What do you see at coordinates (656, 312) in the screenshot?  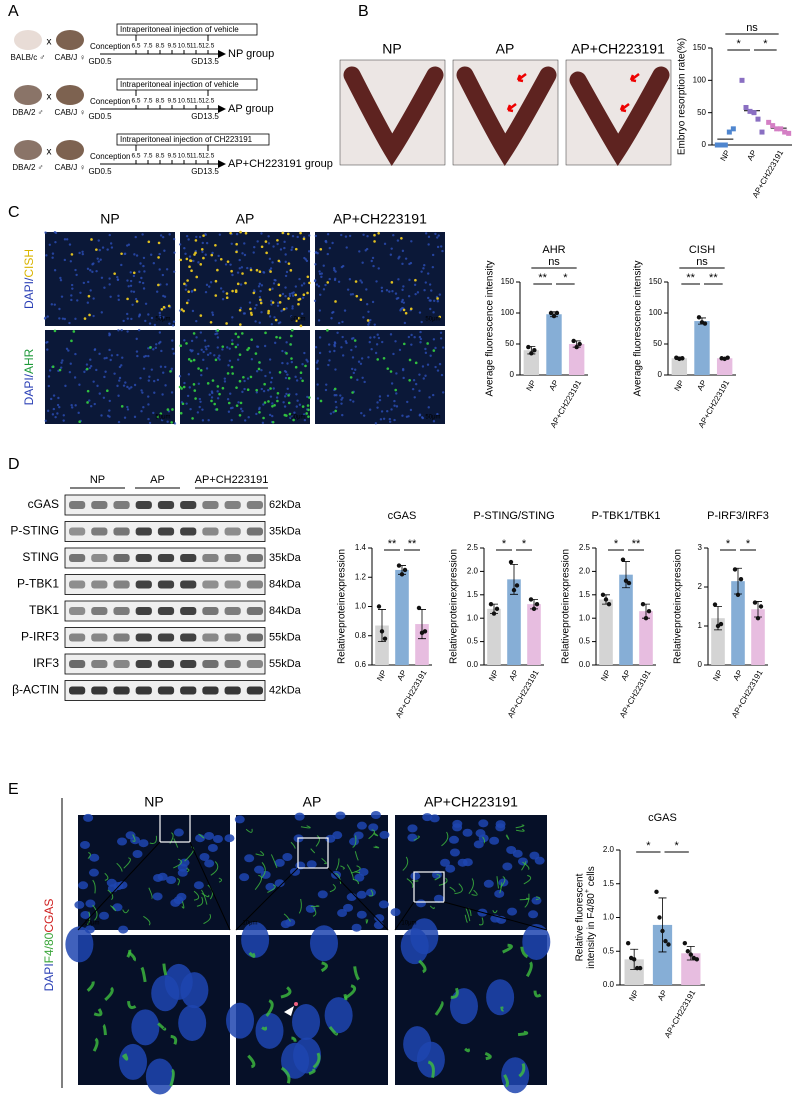 I see `y-tick-label: 100` at bounding box center [656, 312].